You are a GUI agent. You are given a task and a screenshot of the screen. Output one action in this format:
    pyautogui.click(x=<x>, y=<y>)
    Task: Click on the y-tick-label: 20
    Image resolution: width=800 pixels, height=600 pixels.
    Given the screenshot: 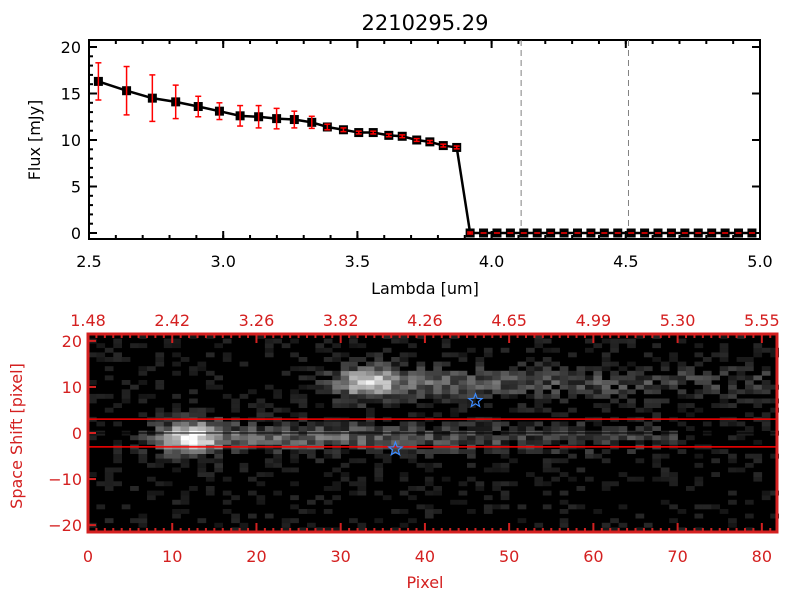 What is the action you would take?
    pyautogui.click(x=71, y=47)
    